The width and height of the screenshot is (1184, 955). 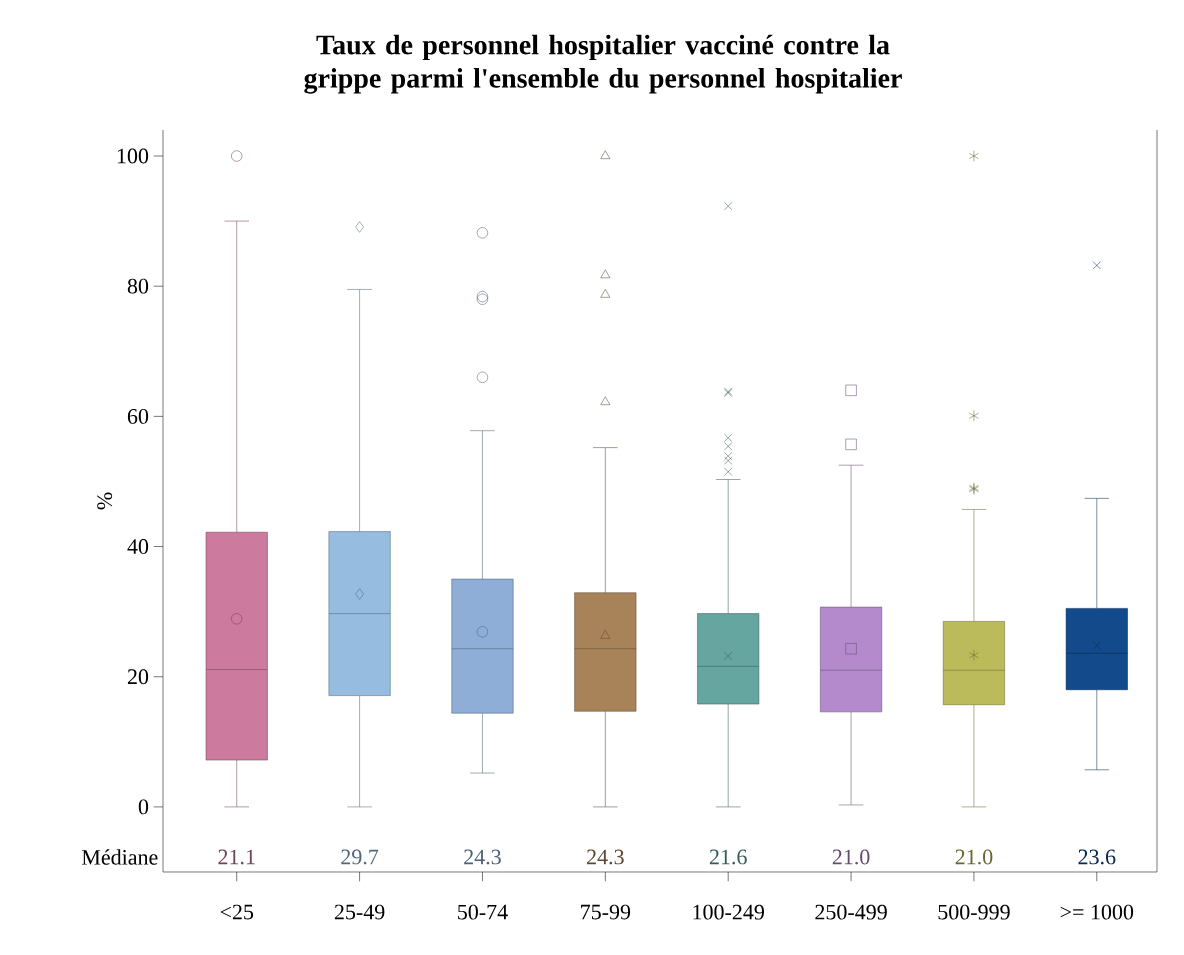 What do you see at coordinates (483, 912) in the screenshot?
I see `x-tick-label: 50-74` at bounding box center [483, 912].